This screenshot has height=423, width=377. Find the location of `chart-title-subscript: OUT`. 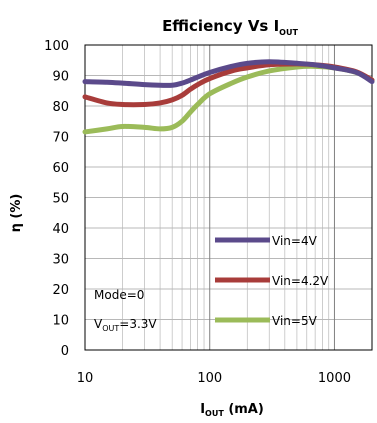

chart-title-subscript: OUT is located at coordinates (288, 32).